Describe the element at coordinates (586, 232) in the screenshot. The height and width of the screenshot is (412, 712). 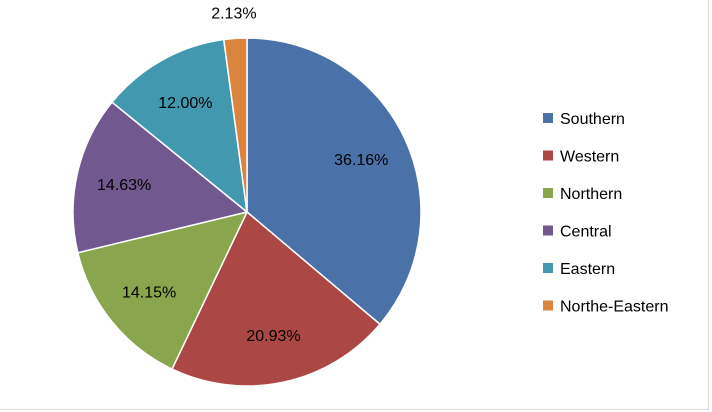
I see `legend-label-central: Central` at that location.